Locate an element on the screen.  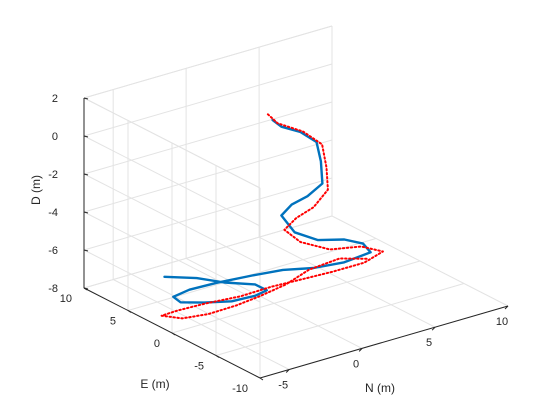
z-tick-label: 0 is located at coordinates (55, 137).